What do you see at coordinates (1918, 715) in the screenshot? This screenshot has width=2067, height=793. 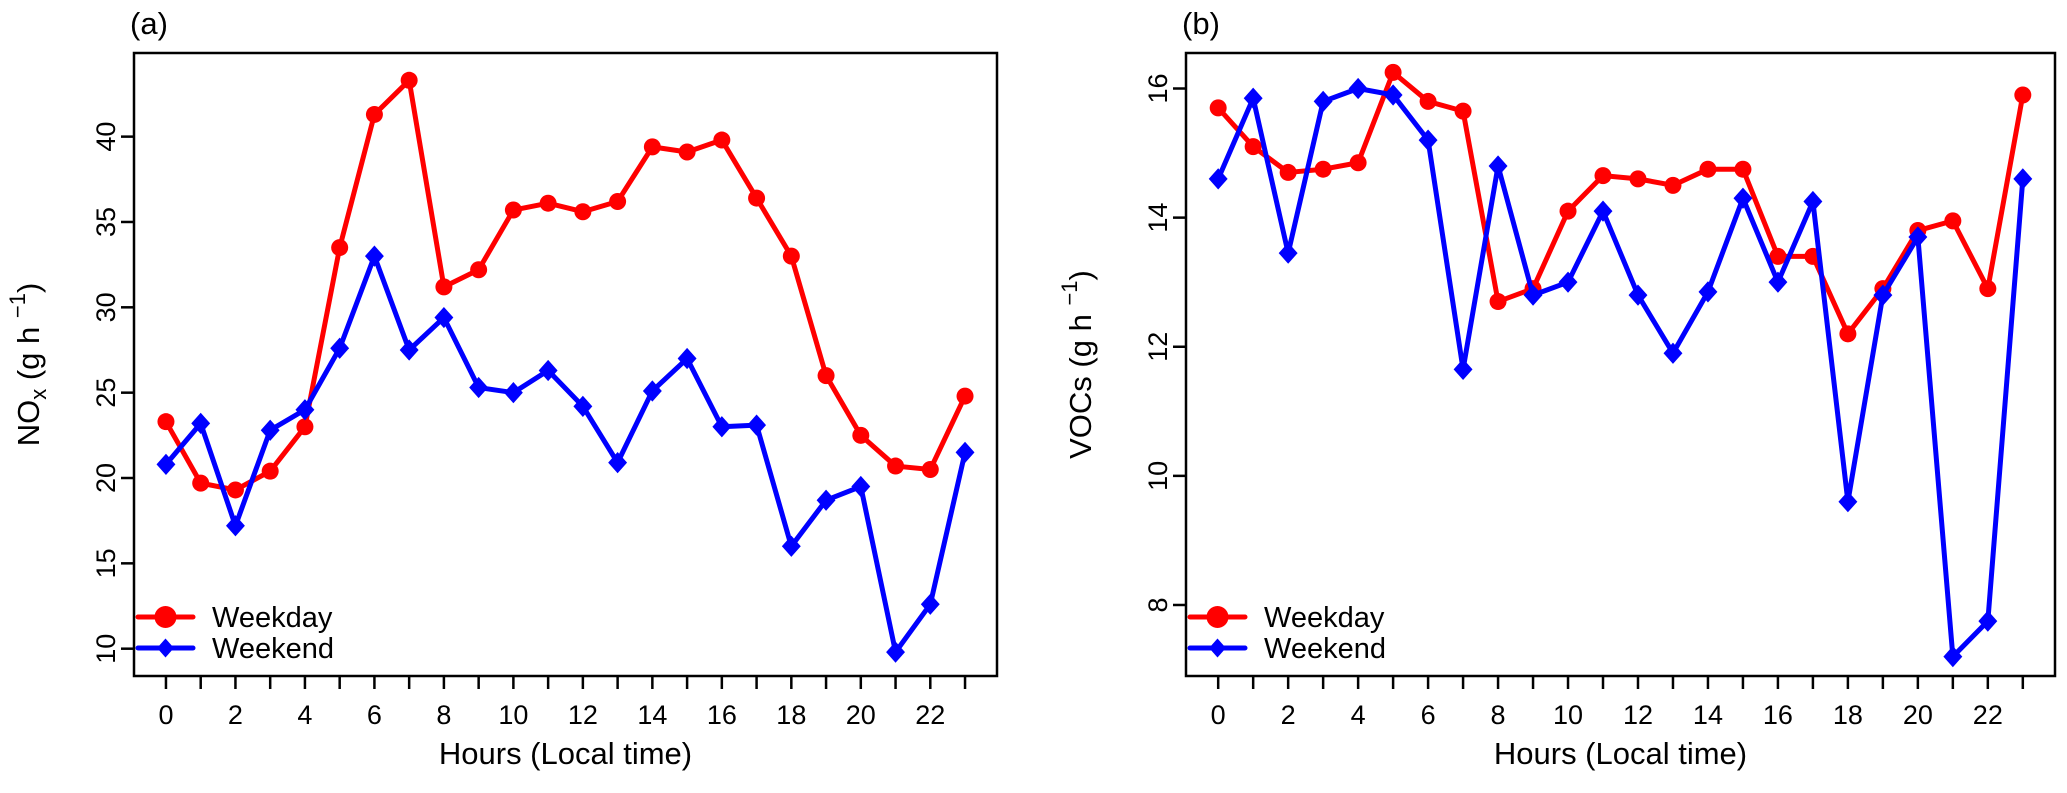 I see `x-tick-label: 20` at bounding box center [1918, 715].